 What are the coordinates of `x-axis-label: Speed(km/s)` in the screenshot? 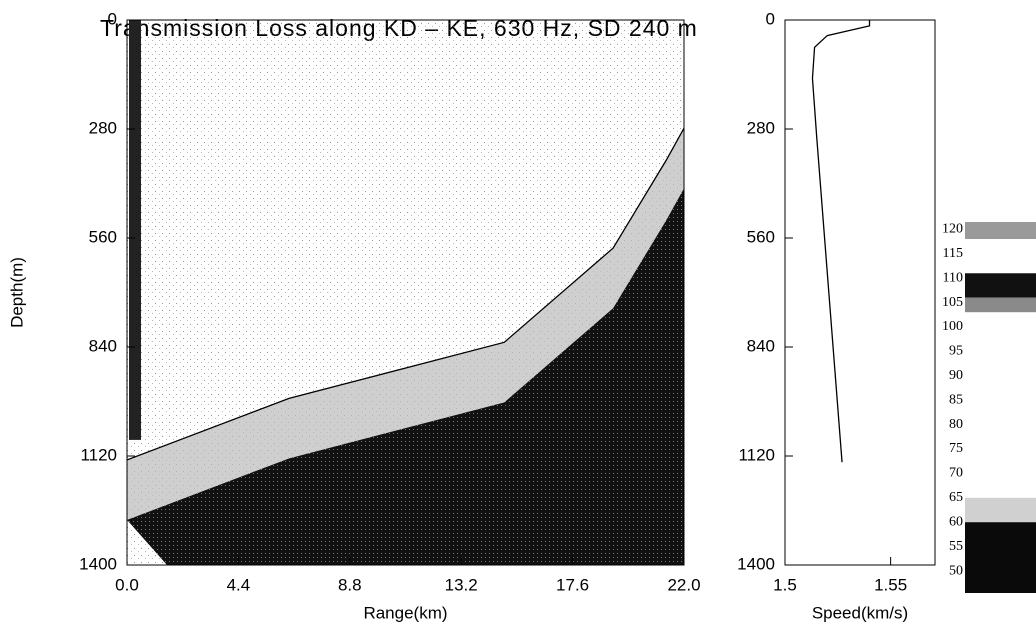 It's located at (860, 612).